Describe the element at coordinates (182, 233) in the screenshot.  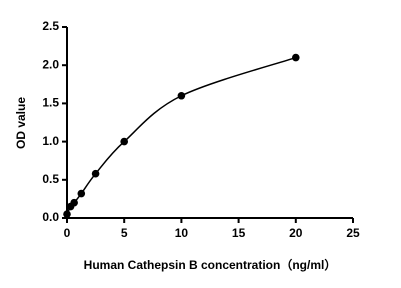
I see `x-tick-label: 10` at that location.